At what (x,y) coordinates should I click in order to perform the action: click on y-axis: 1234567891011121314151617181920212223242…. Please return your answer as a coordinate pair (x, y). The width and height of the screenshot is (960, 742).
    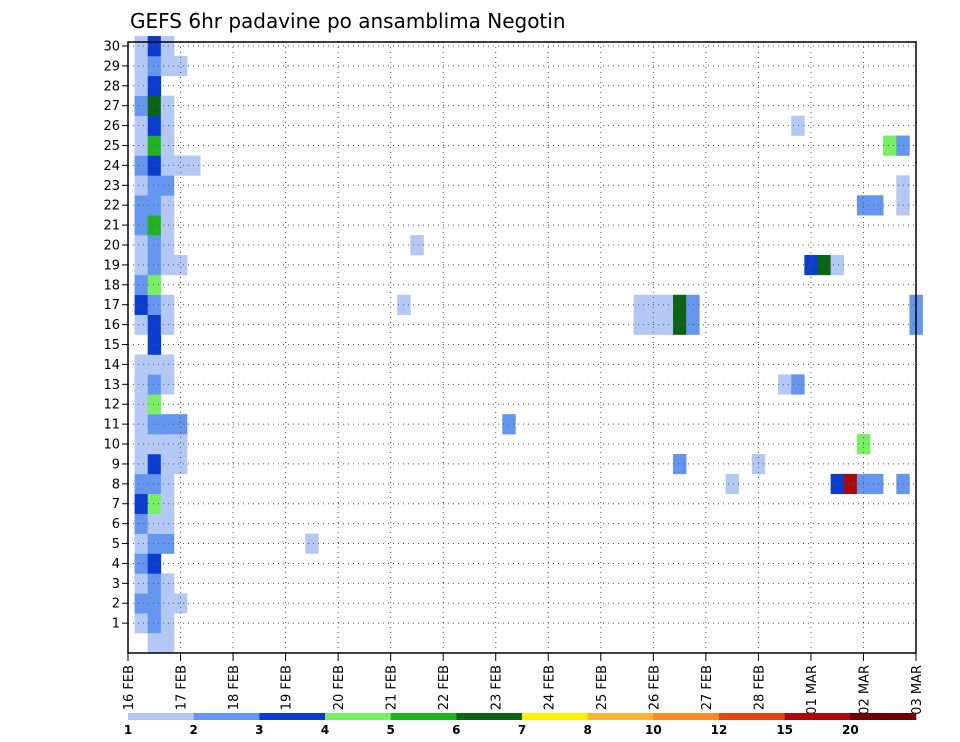
    Looking at the image, I should click on (115, 335).